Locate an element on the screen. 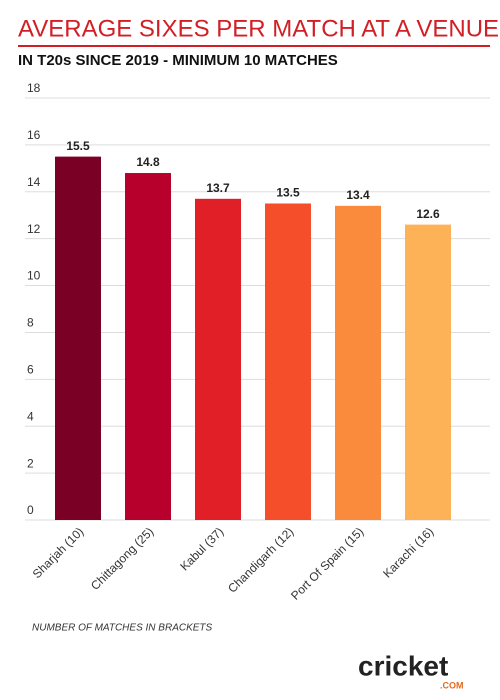 The image size is (500, 700). logo: cricket is located at coordinates (403, 665).